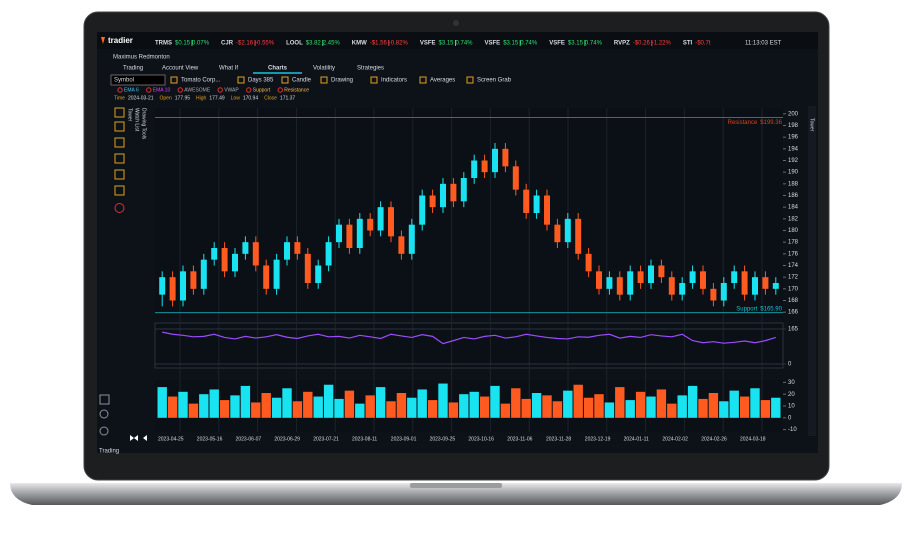 The width and height of the screenshot is (912, 540). I want to click on quote-value: 177.49, so click(217, 98).